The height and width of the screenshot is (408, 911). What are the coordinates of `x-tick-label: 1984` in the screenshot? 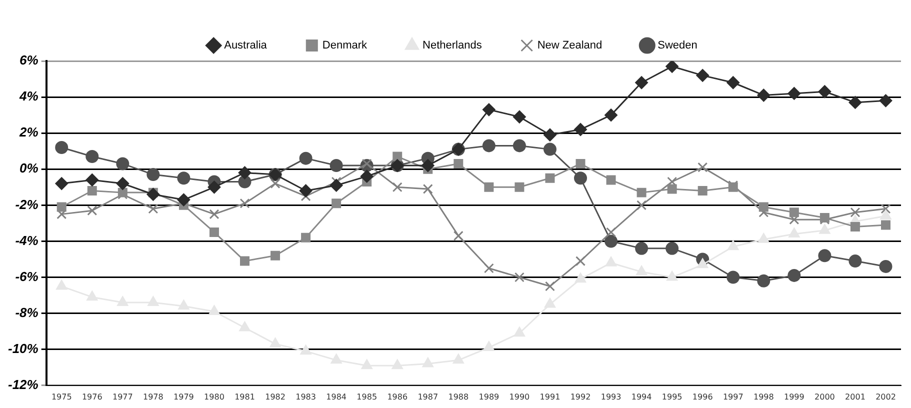 It's located at (336, 397).